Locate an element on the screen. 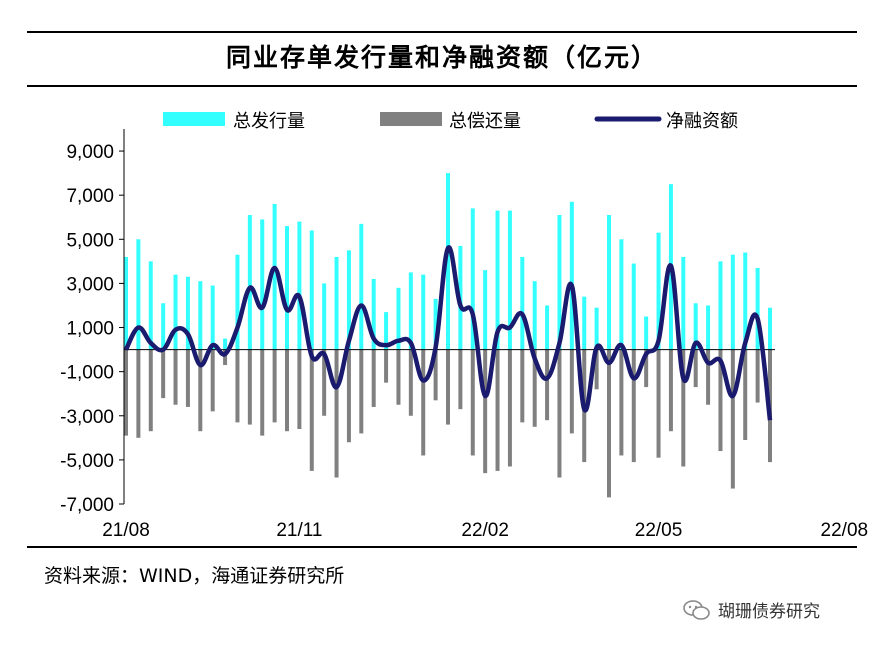 The image size is (877, 650). source-note: 资料来源：WIND，海通证券研究所 is located at coordinates (194, 576).